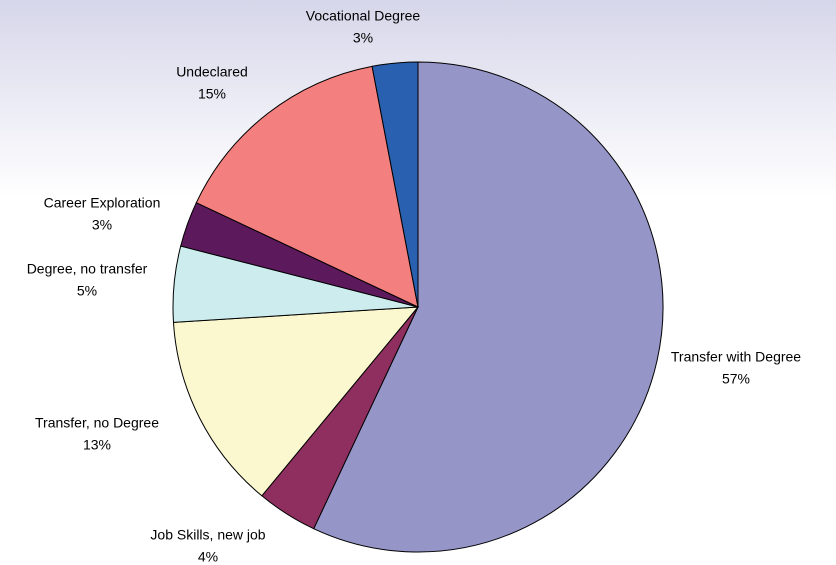 This screenshot has height=565, width=836. I want to click on slice-label: Transfer, no Degree, so click(97, 423).